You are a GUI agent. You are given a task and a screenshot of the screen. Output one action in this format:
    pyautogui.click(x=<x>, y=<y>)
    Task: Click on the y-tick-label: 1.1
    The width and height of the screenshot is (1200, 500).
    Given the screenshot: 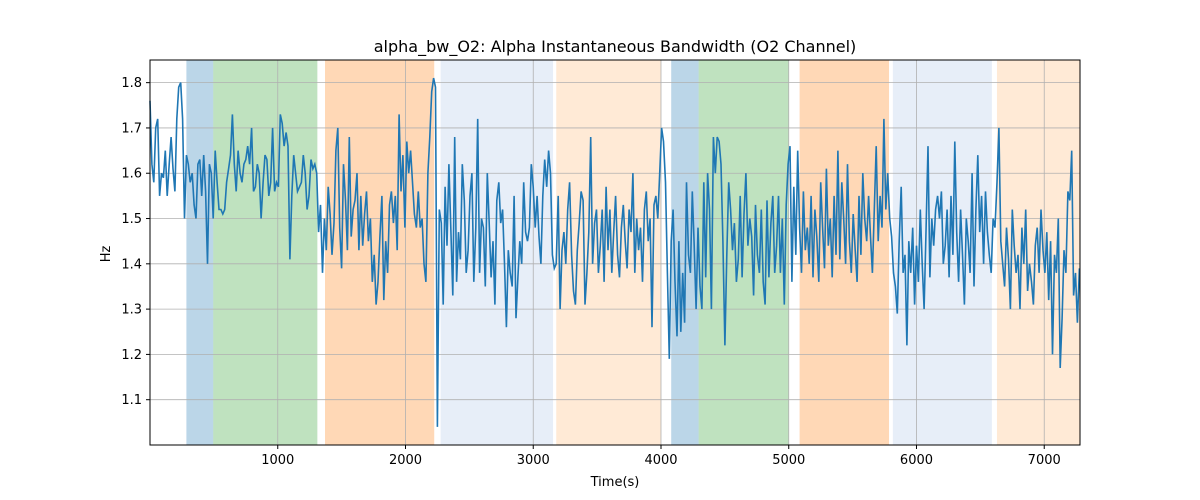 What is the action you would take?
    pyautogui.click(x=131, y=400)
    